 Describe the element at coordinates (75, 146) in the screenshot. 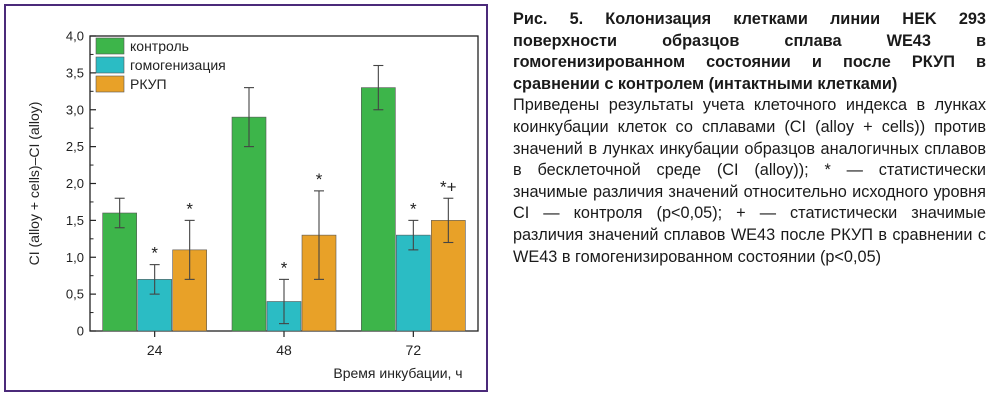

I see `y-tick-label: 2,5` at that location.